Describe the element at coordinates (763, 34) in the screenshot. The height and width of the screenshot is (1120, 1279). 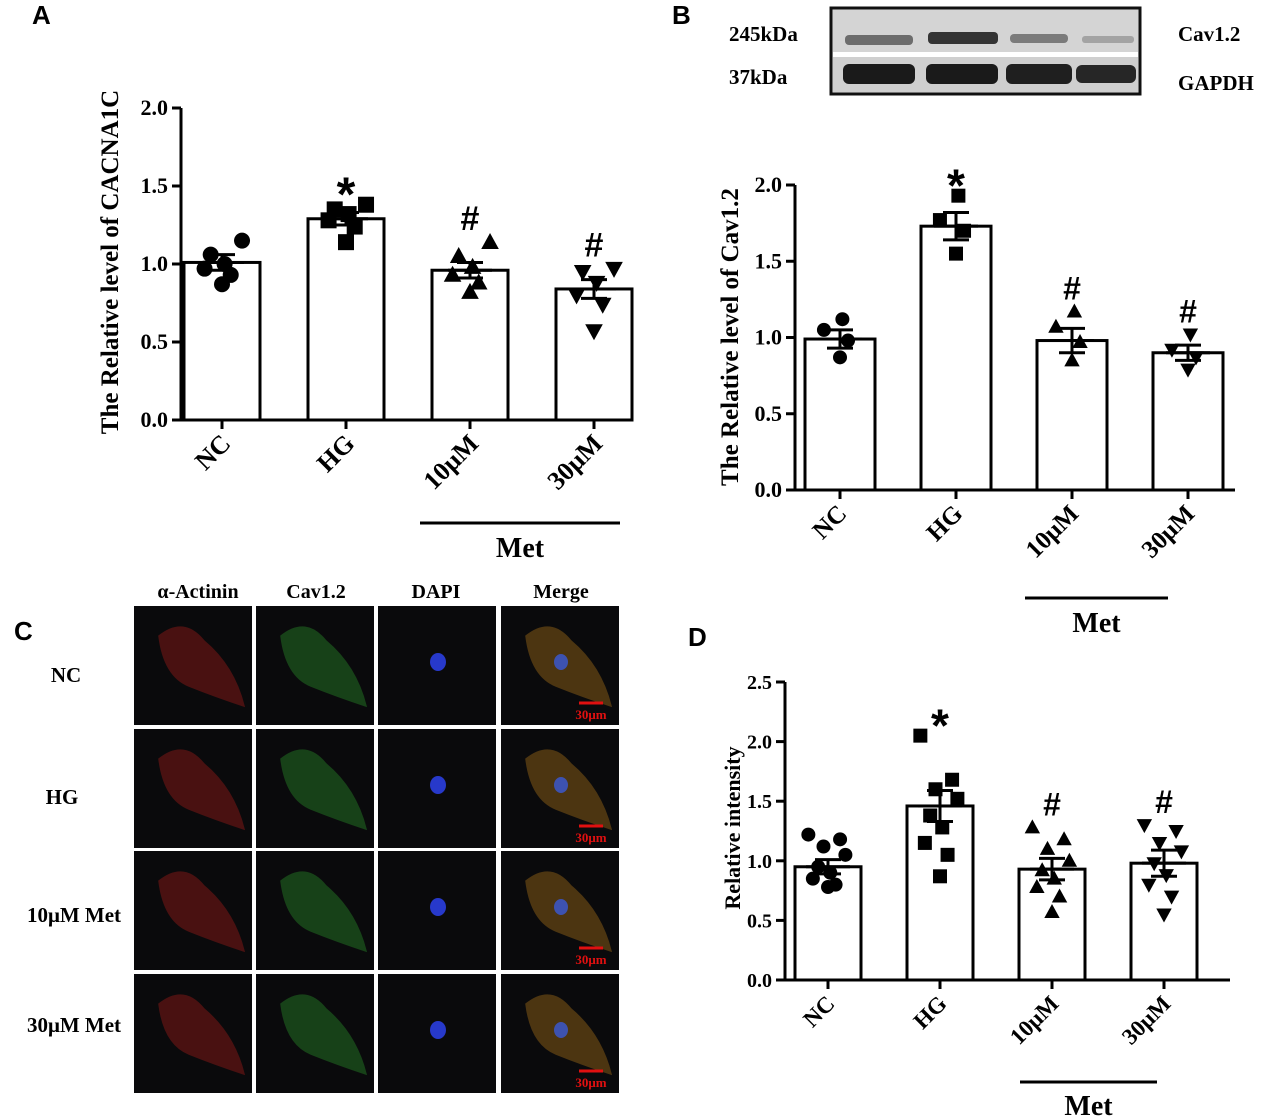
I see `kda-top-label: 245kDa` at that location.